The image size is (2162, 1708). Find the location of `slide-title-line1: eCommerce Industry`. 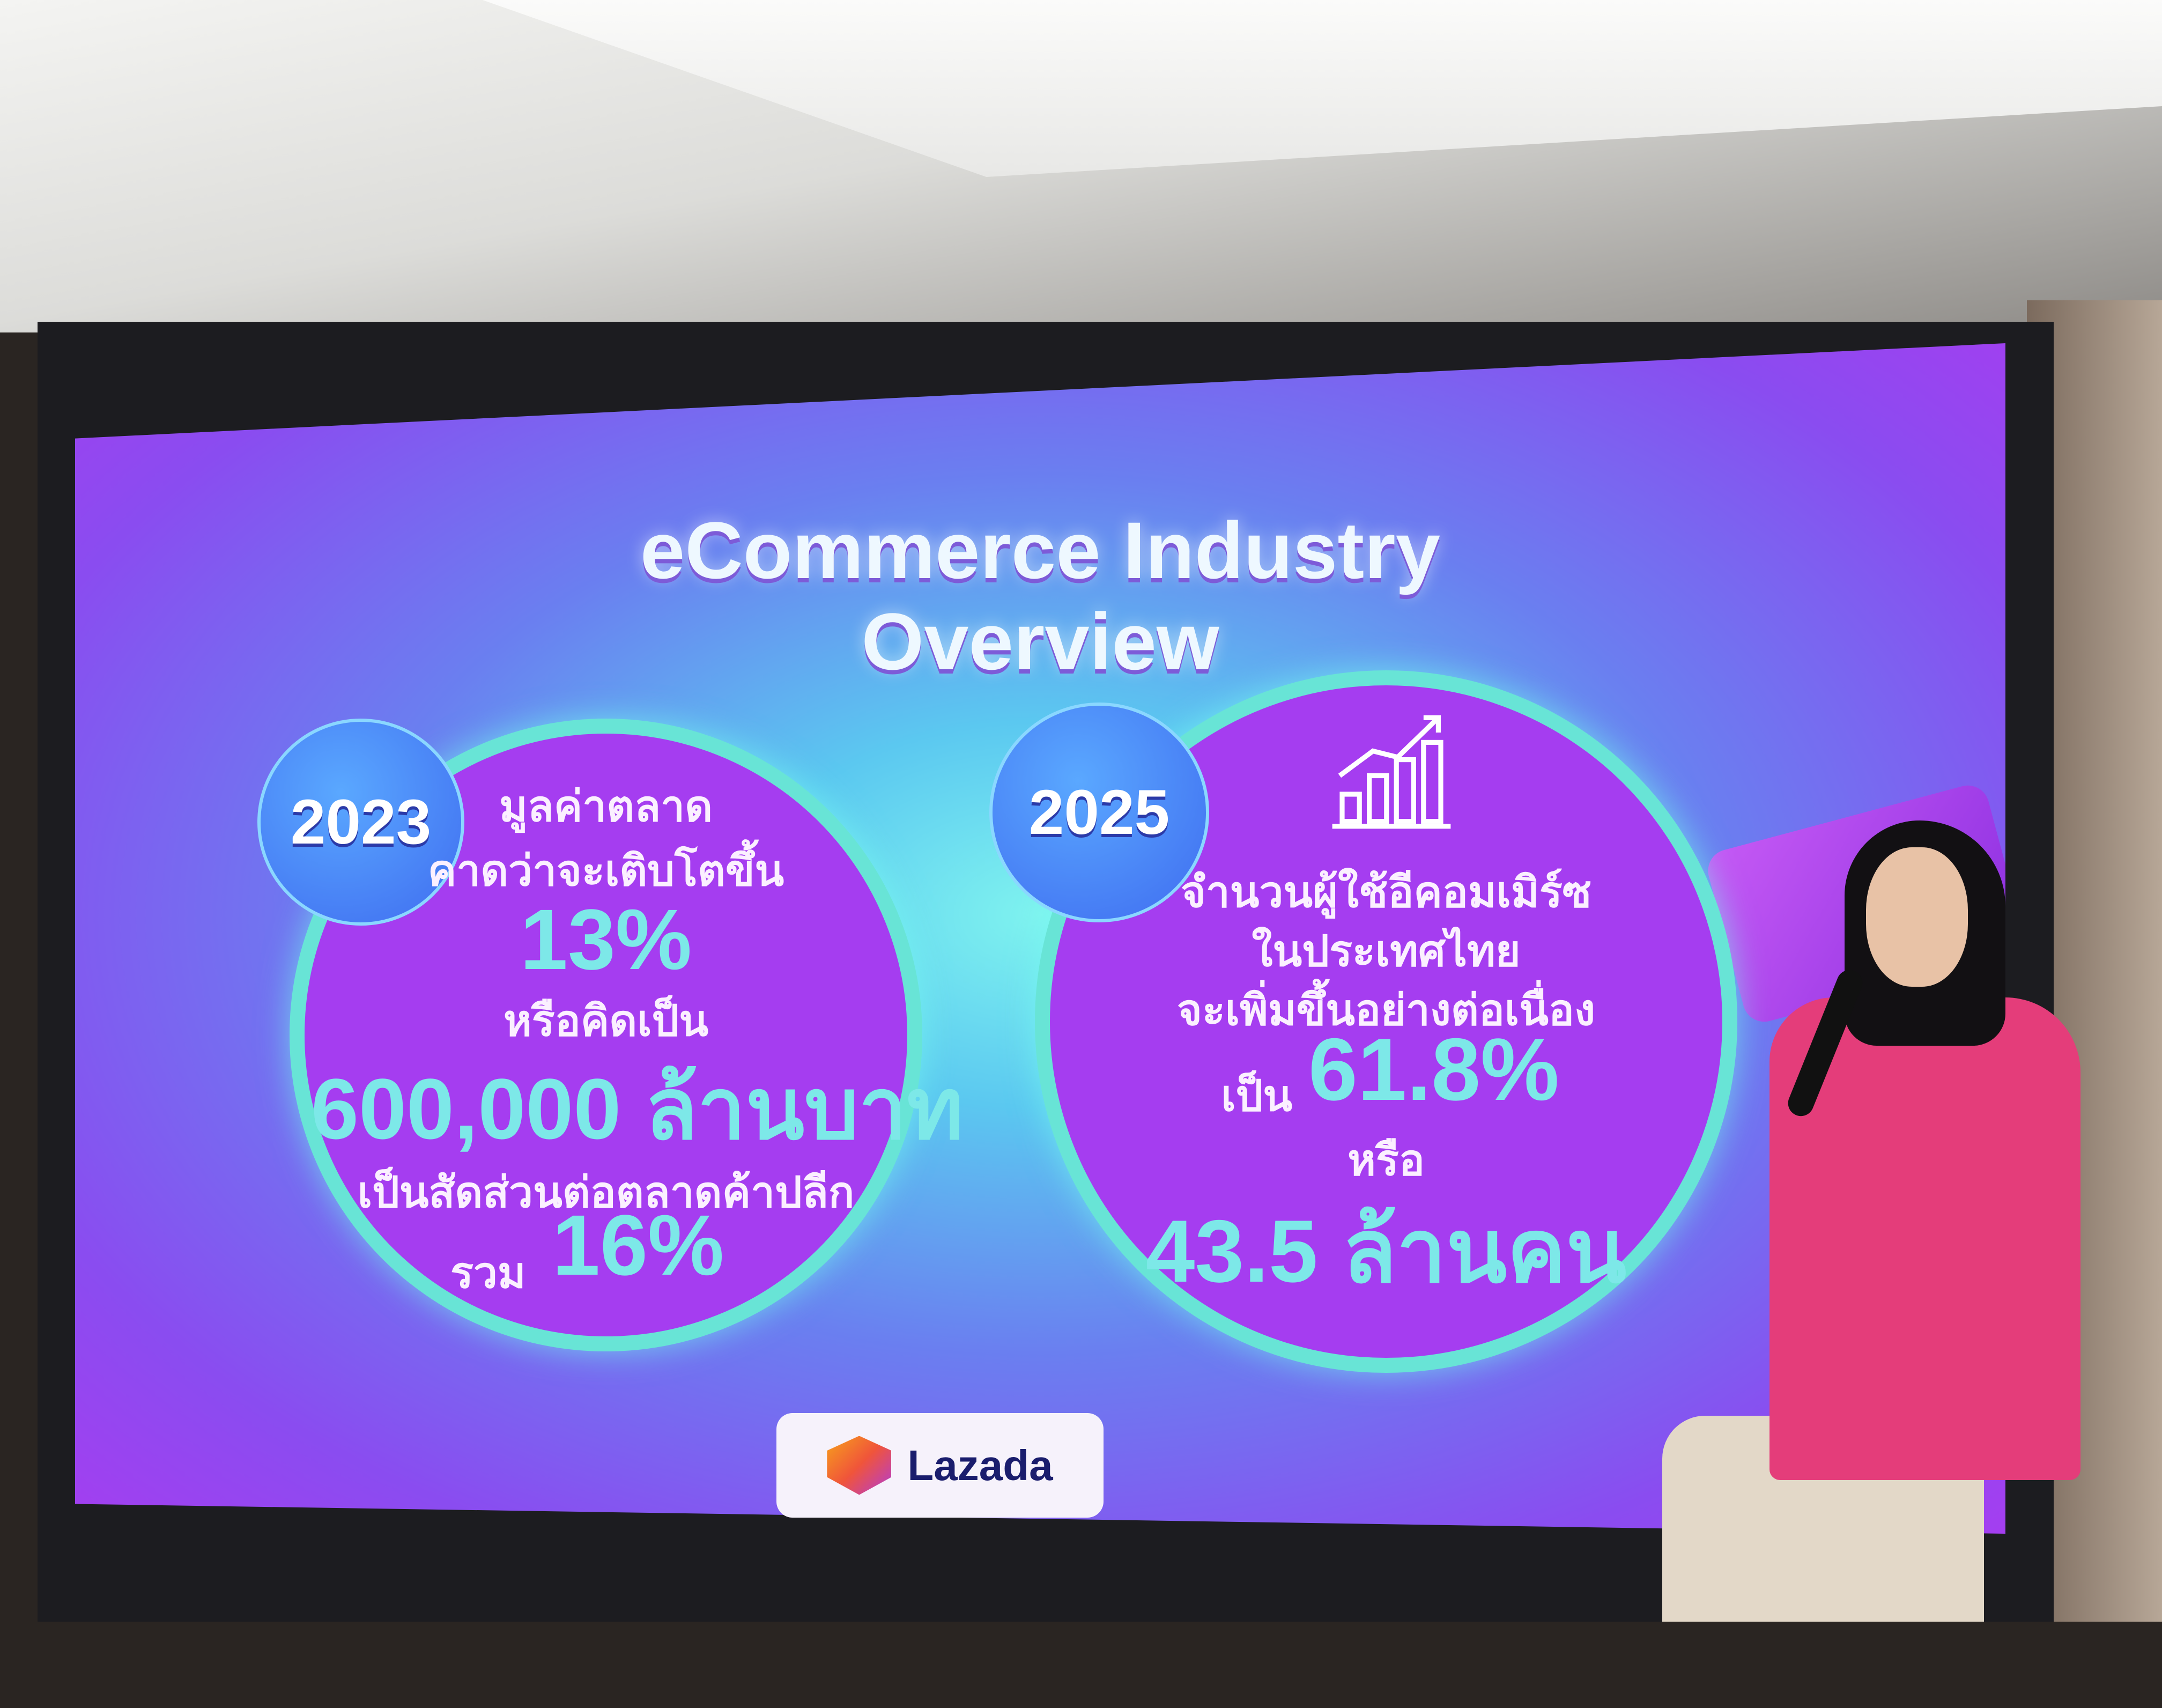

slide-title-line1: eCommerce Industry is located at coordinates (1040, 550).